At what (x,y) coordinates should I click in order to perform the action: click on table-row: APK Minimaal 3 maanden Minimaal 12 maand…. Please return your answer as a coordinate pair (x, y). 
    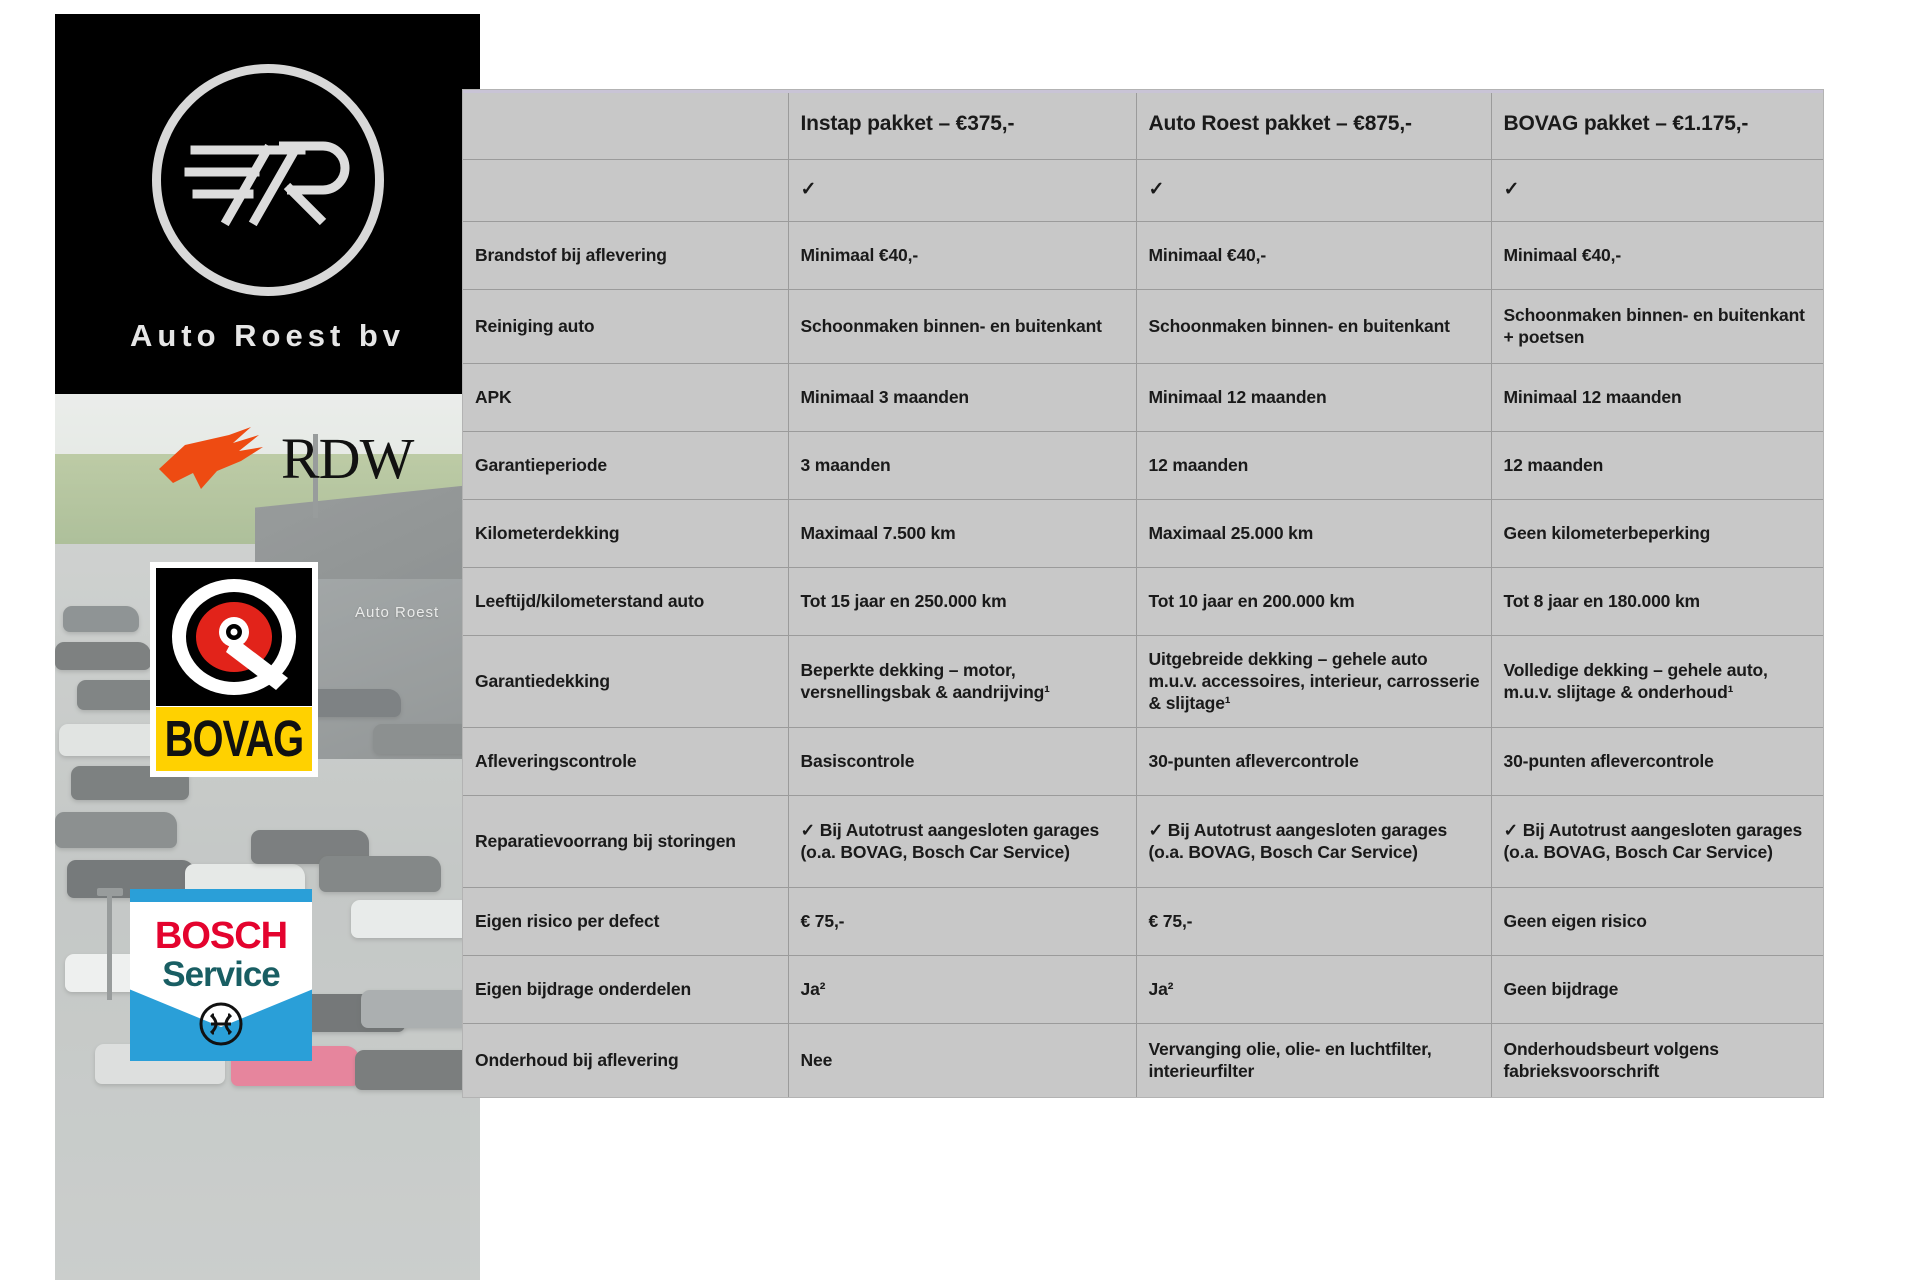
    Looking at the image, I should click on (1143, 397).